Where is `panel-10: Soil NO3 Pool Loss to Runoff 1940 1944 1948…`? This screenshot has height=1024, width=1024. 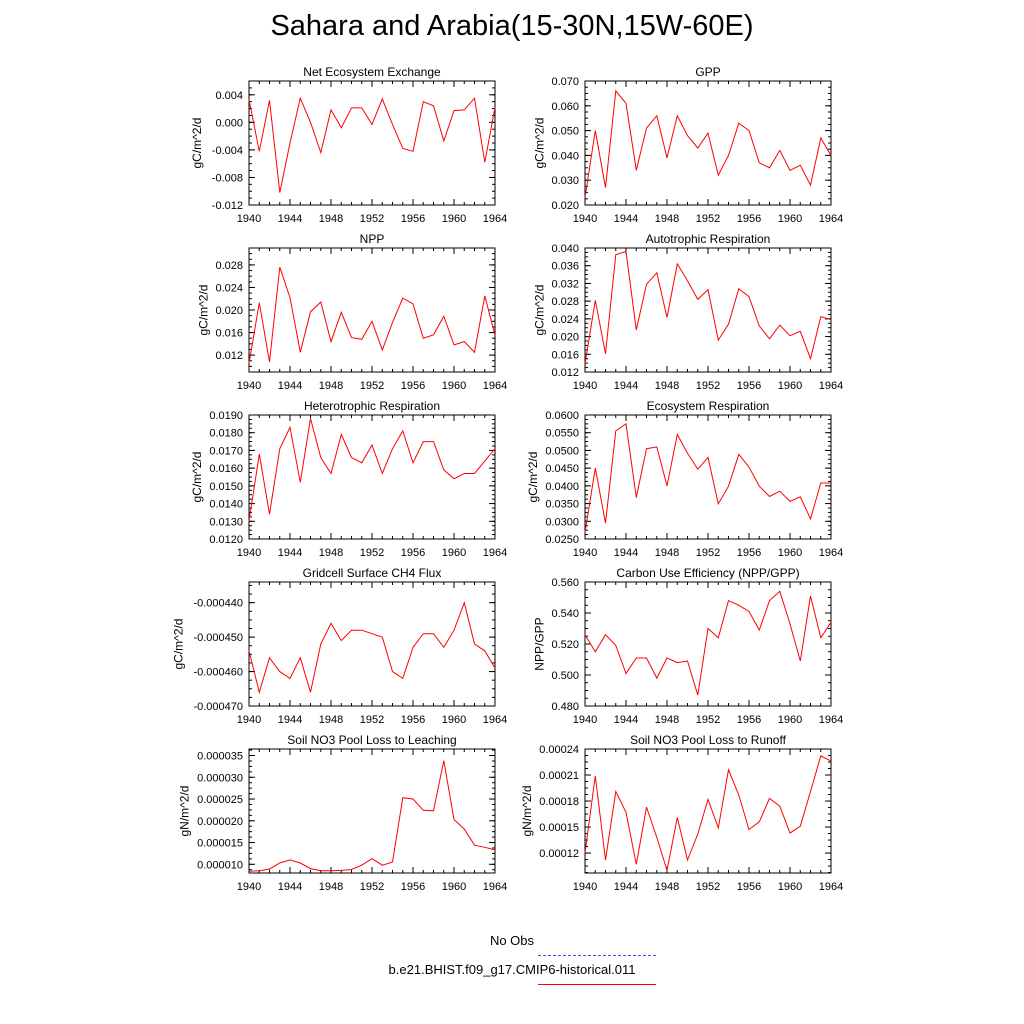 panel-10: Soil NO3 Pool Loss to Runoff 1940 1944 1948… is located at coordinates (681, 813).